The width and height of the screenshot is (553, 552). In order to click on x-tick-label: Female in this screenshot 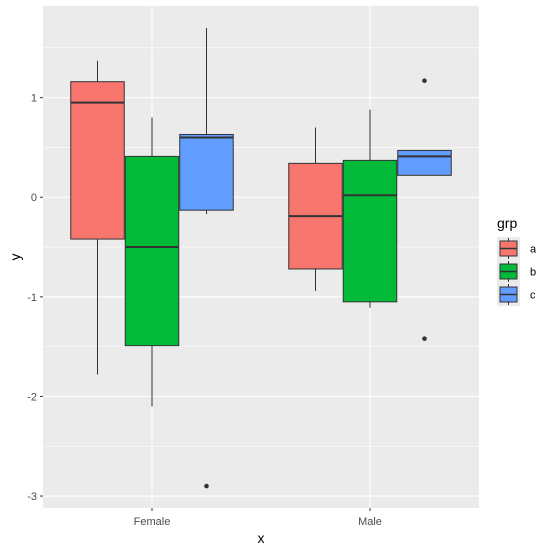, I will do `click(152, 522)`.